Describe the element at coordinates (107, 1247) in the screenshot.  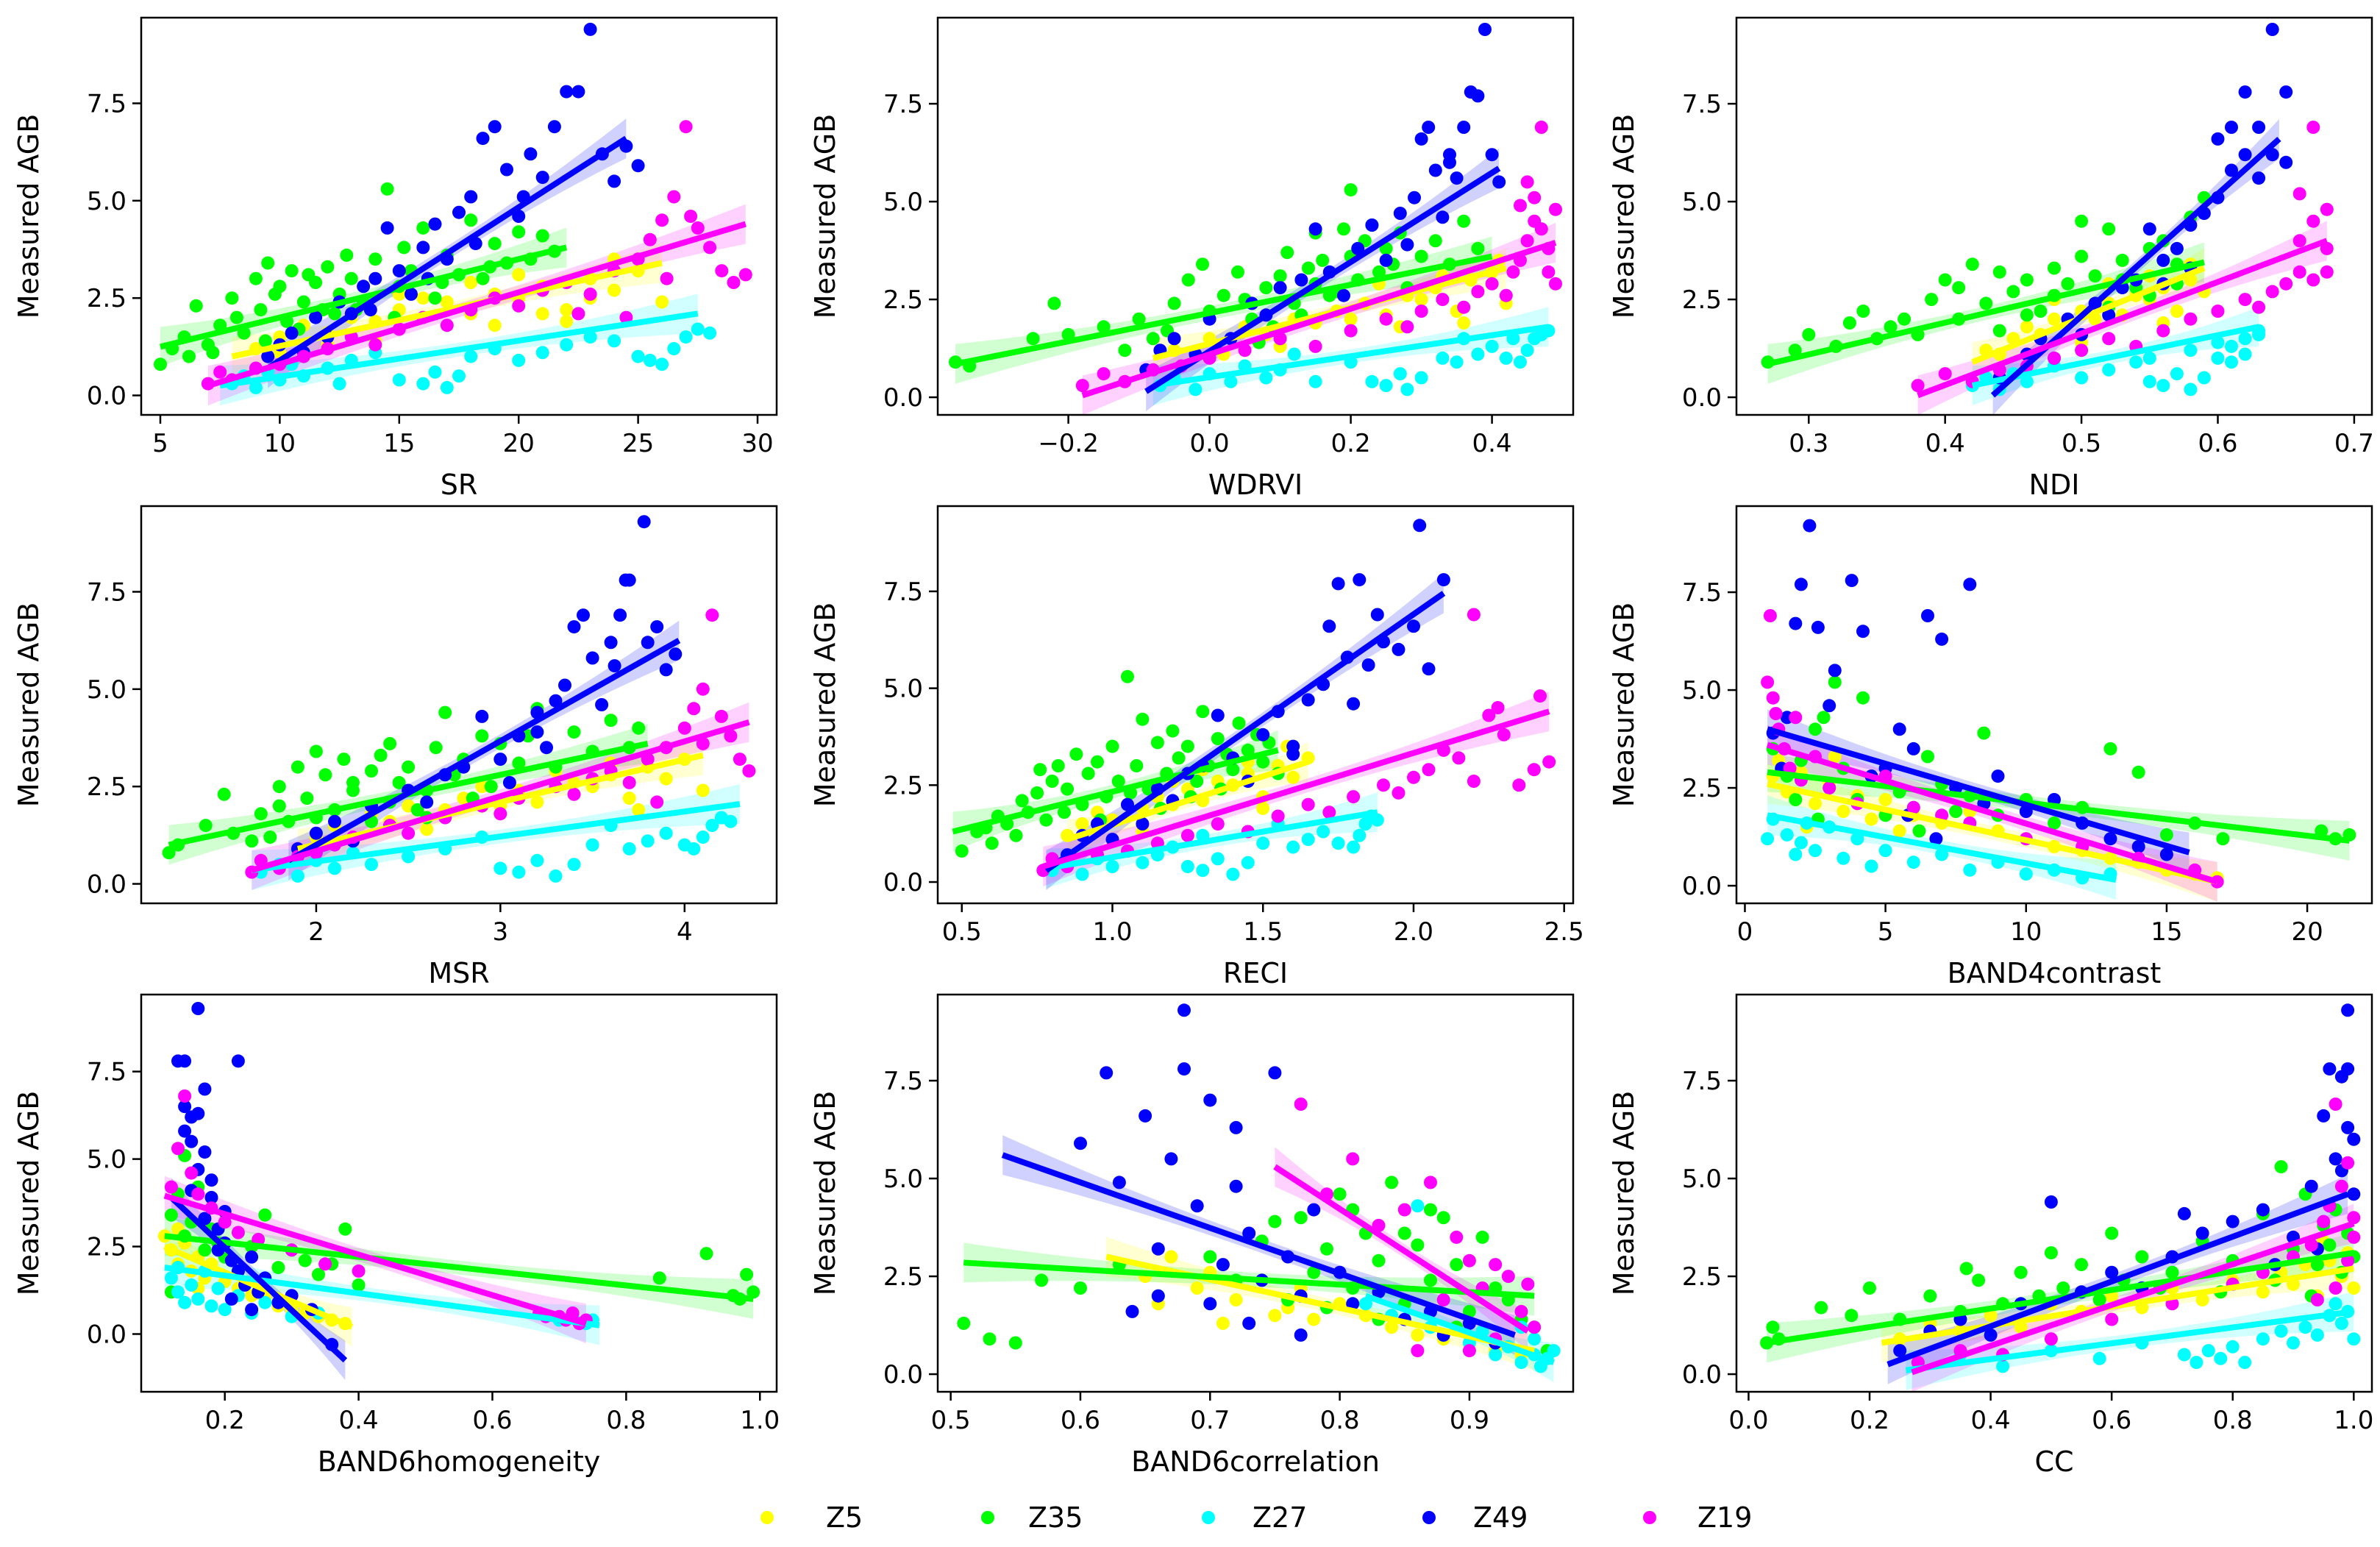
I see `y-tick-label: 2.5` at that location.